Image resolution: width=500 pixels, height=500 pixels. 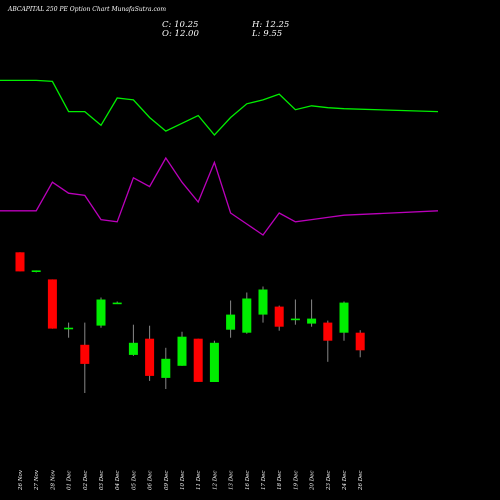 I want to click on lower-indicator-line, so click(x=219, y=196).